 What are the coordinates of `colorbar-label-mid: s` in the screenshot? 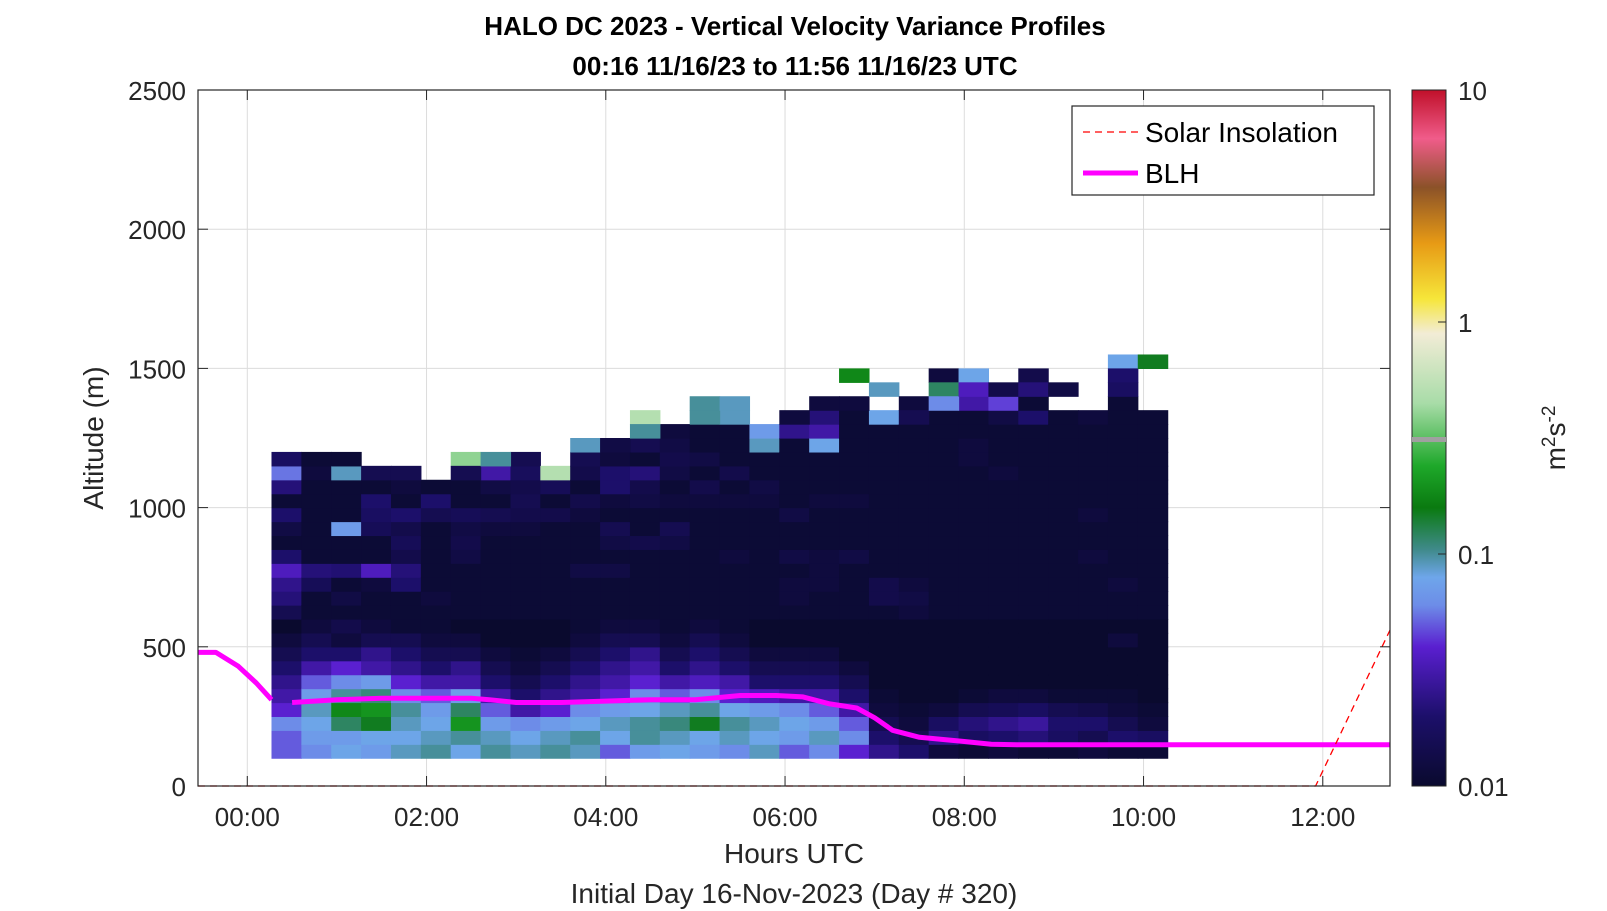 It's located at (1555, 430).